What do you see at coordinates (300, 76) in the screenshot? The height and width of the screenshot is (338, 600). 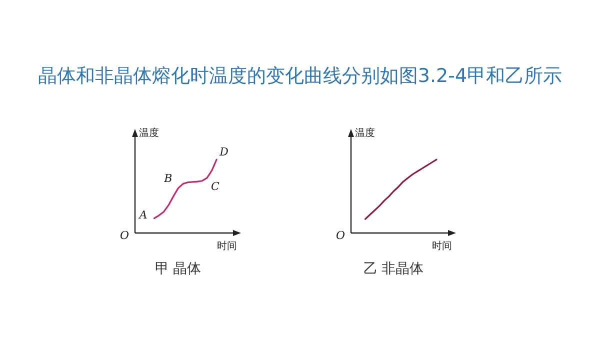 I see `text: 晶体和非晶体熔化时温度的变化曲线分别如图3.2-4甲和乙所示` at bounding box center [300, 76].